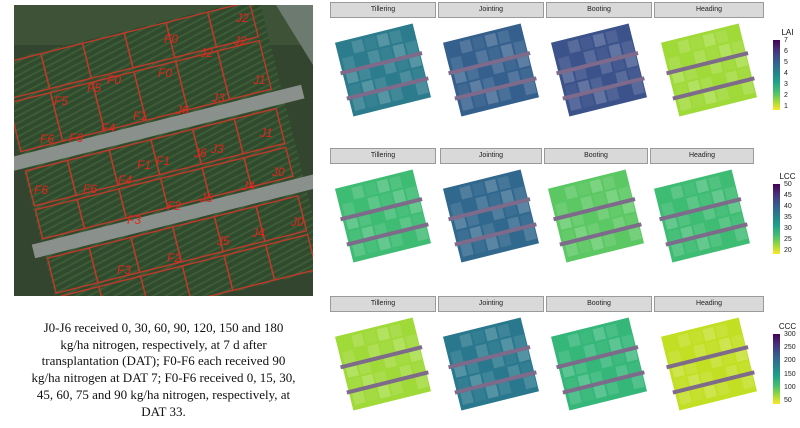  I want to click on plot-label: J3, so click(218, 98).